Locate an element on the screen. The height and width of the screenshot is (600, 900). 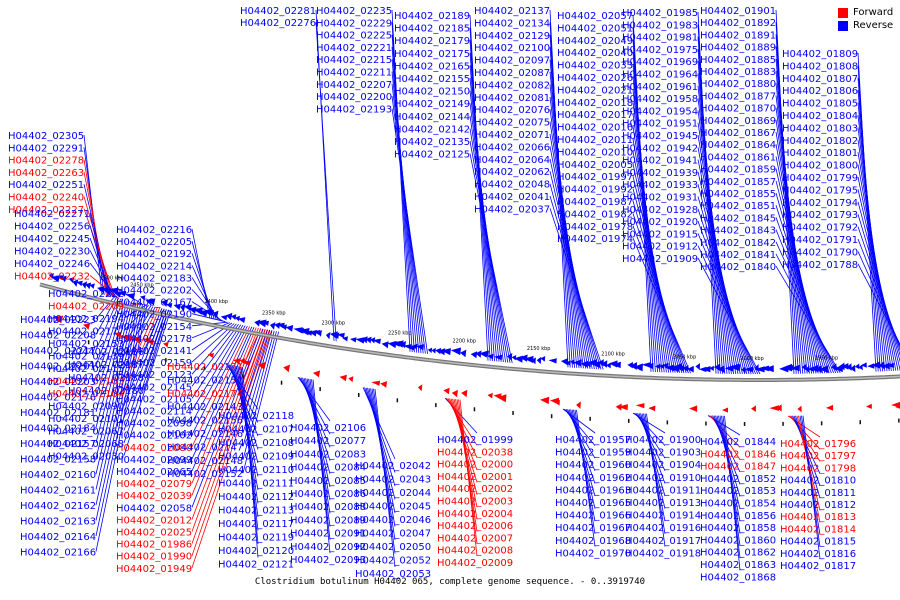
gene-label: H04402_02071 is located at coordinates (512, 135).